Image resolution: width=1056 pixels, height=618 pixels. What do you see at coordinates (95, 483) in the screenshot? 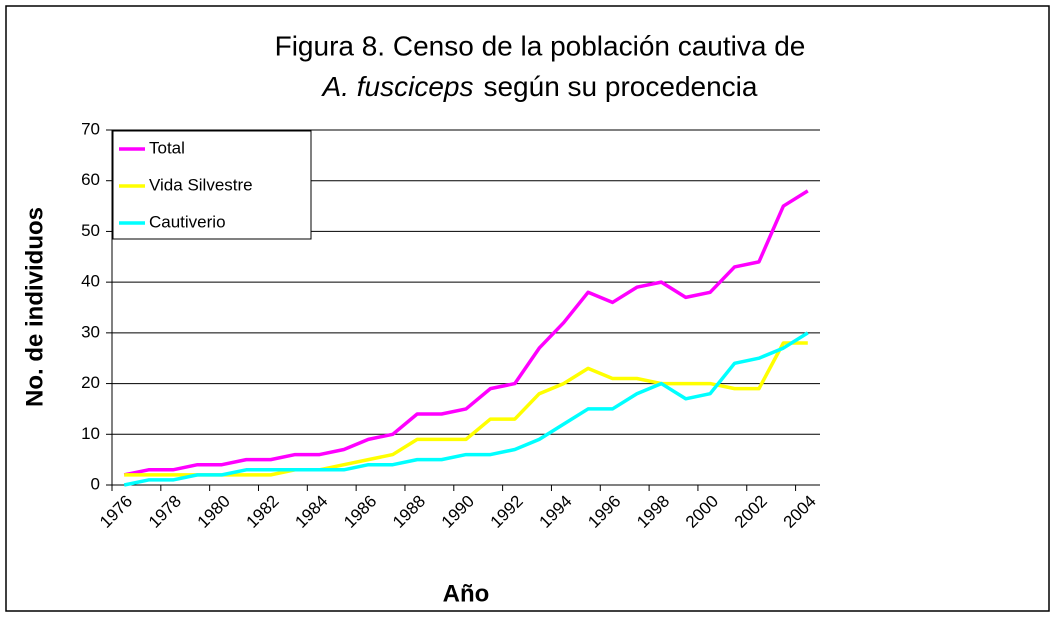
I see `y-tick-label: 0` at bounding box center [95, 483].